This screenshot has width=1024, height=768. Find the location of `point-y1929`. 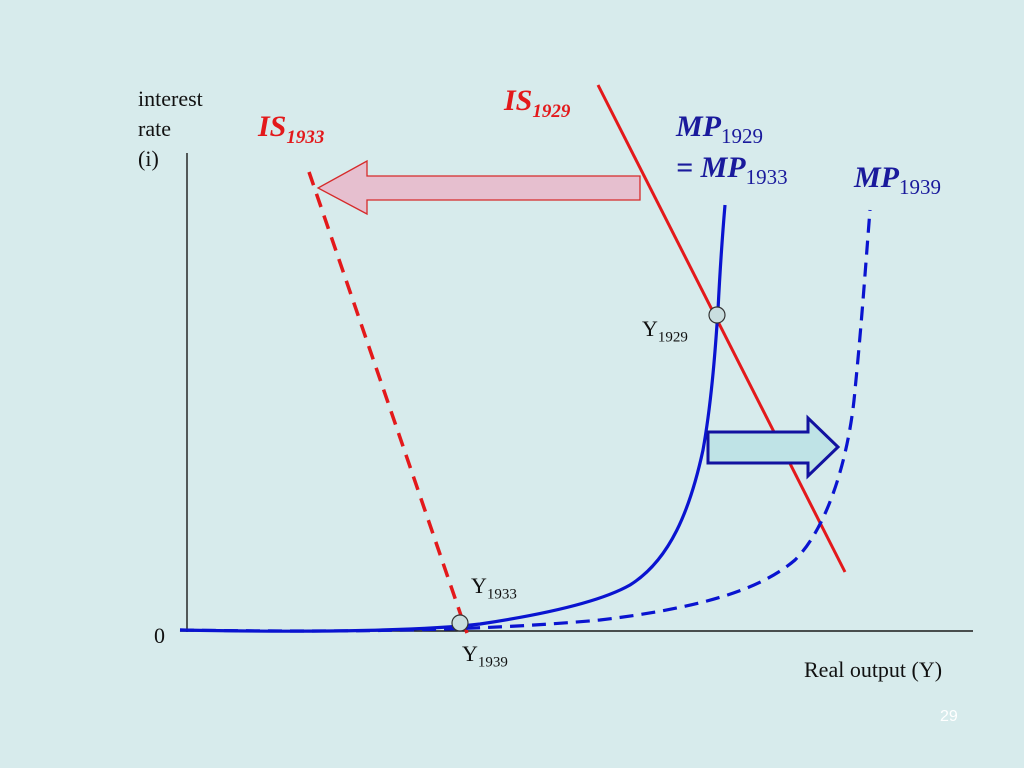

point-y1929 is located at coordinates (717, 315).